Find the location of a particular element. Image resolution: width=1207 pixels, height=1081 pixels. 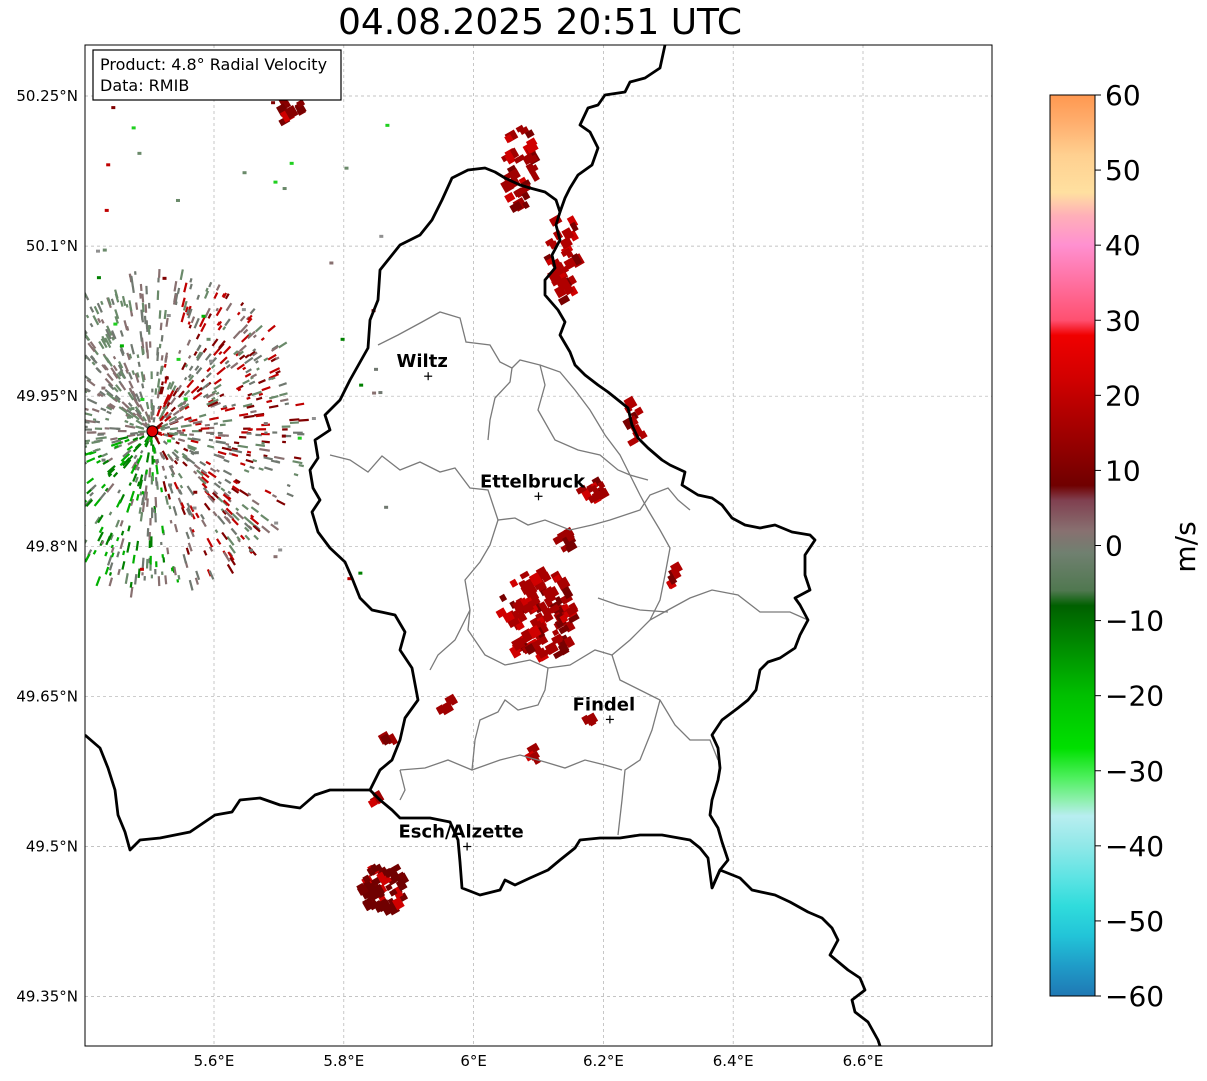

colorbar-tick-label: 40 is located at coordinates (1123, 245).